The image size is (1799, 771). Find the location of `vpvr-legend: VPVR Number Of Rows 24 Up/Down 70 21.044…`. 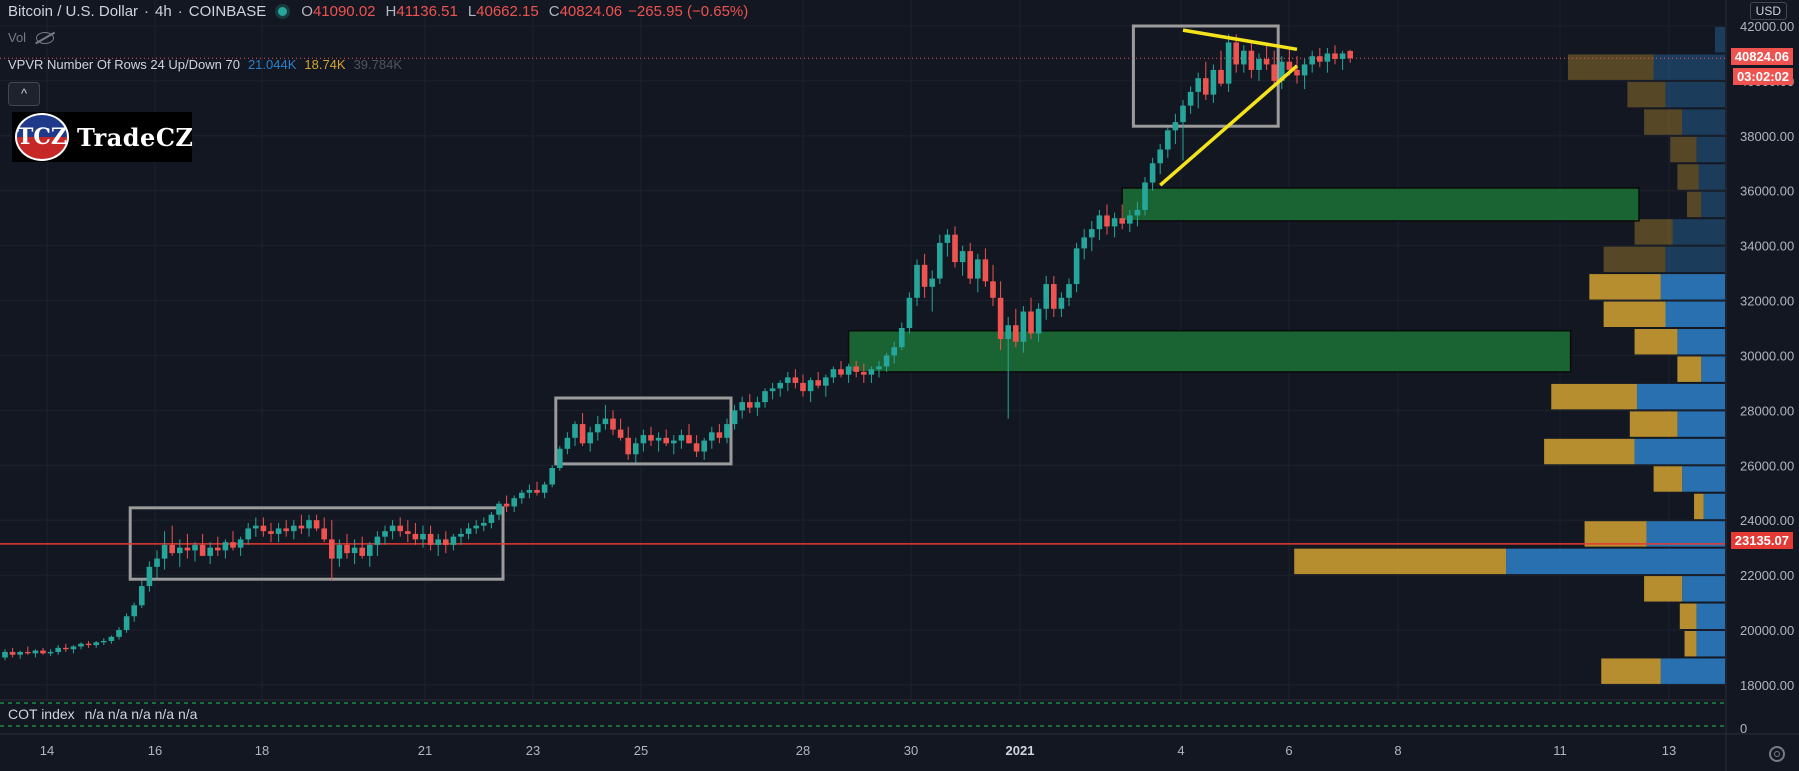

vpvr-legend: VPVR Number Of Rows 24 Up/Down 70 21.044… is located at coordinates (205, 64).